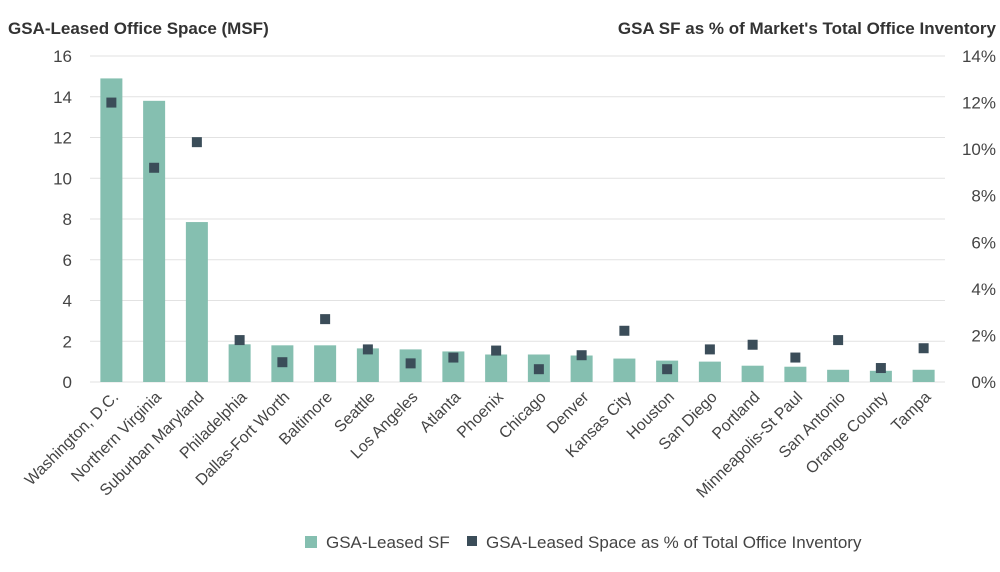  Describe the element at coordinates (911, 412) in the screenshot. I see `category-label: Tampa` at that location.